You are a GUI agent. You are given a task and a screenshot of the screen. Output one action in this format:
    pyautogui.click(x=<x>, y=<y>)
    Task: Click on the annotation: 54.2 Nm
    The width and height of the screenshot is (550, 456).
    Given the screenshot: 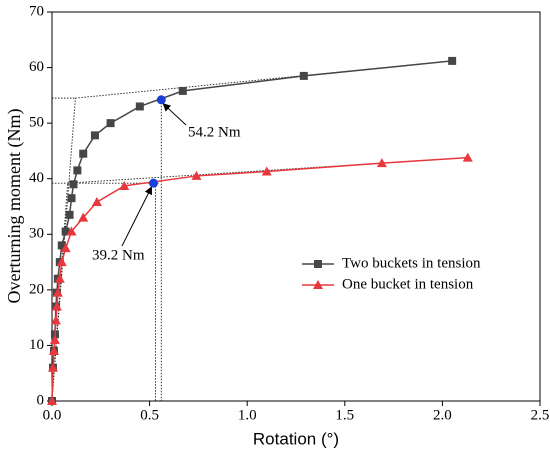 What is the action you would take?
    pyautogui.click(x=214, y=132)
    